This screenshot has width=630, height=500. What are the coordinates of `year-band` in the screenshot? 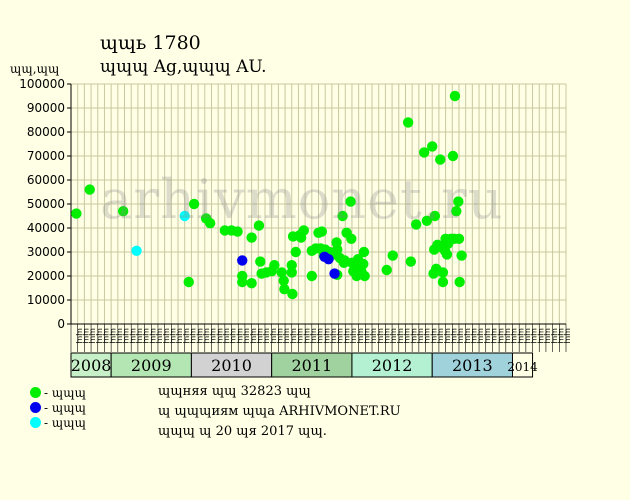 It's located at (522, 365).